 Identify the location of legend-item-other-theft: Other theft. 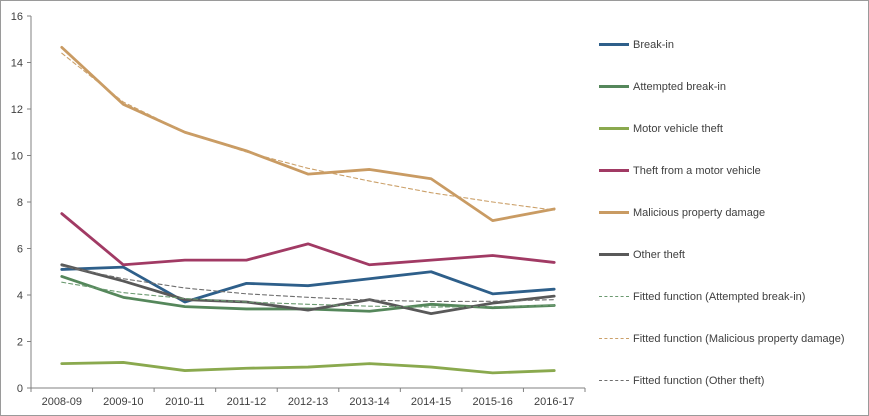
(733, 254).